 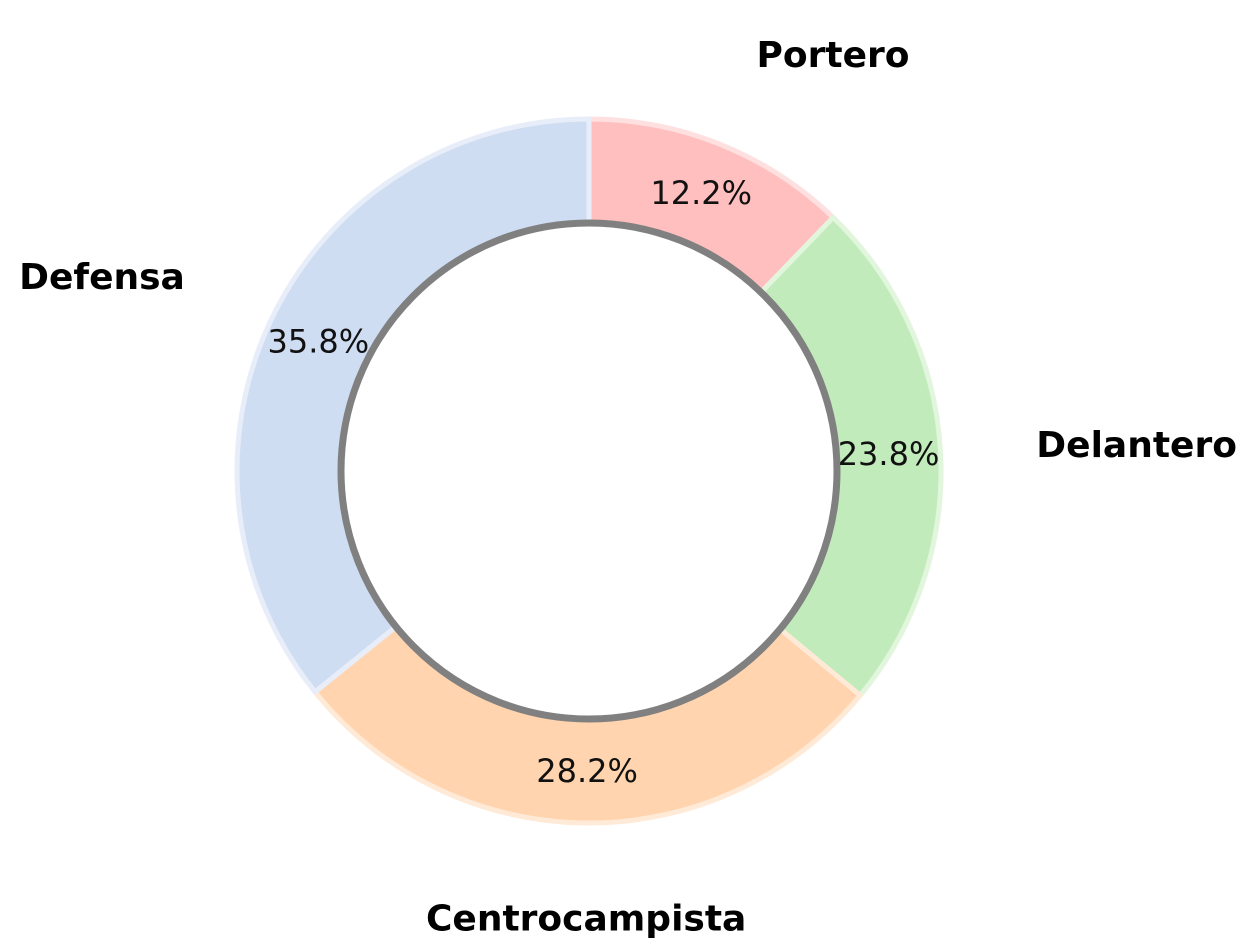 I want to click on percent-label-portero: 12.2%, so click(x=701, y=193).